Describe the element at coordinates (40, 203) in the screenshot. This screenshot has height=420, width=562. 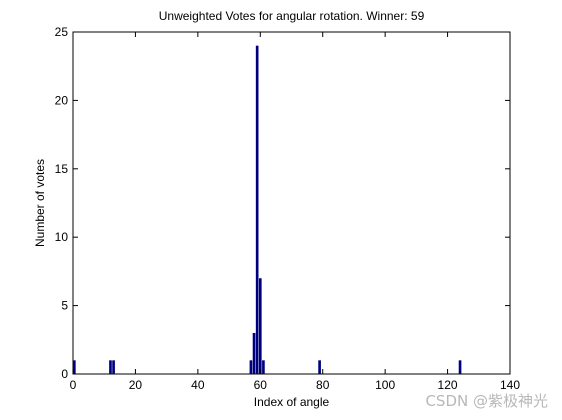
I see `y-axis-label: Number of votes` at that location.